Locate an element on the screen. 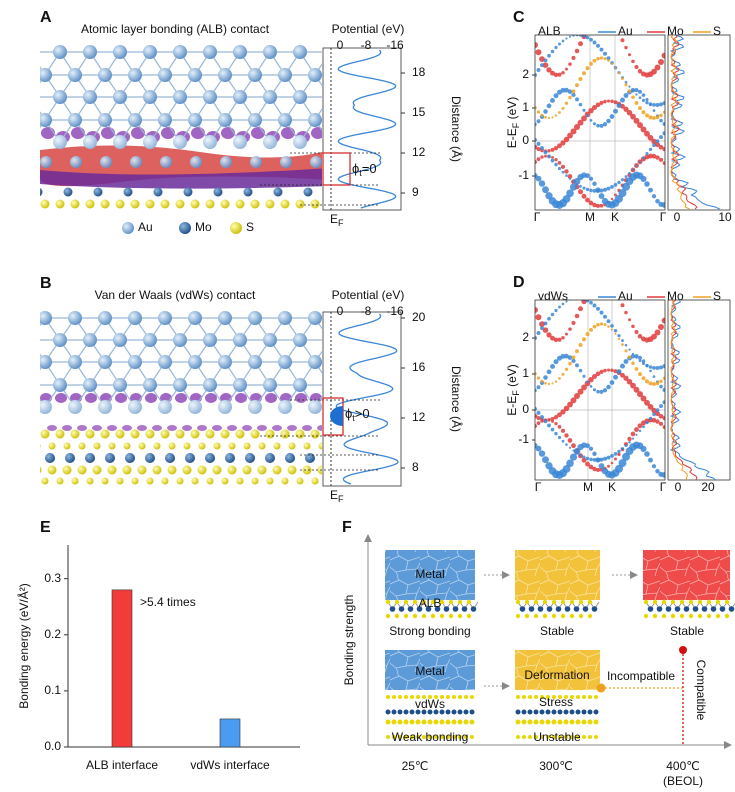 The height and width of the screenshot is (792, 735). distance-tick-label: 18 is located at coordinates (419, 72).